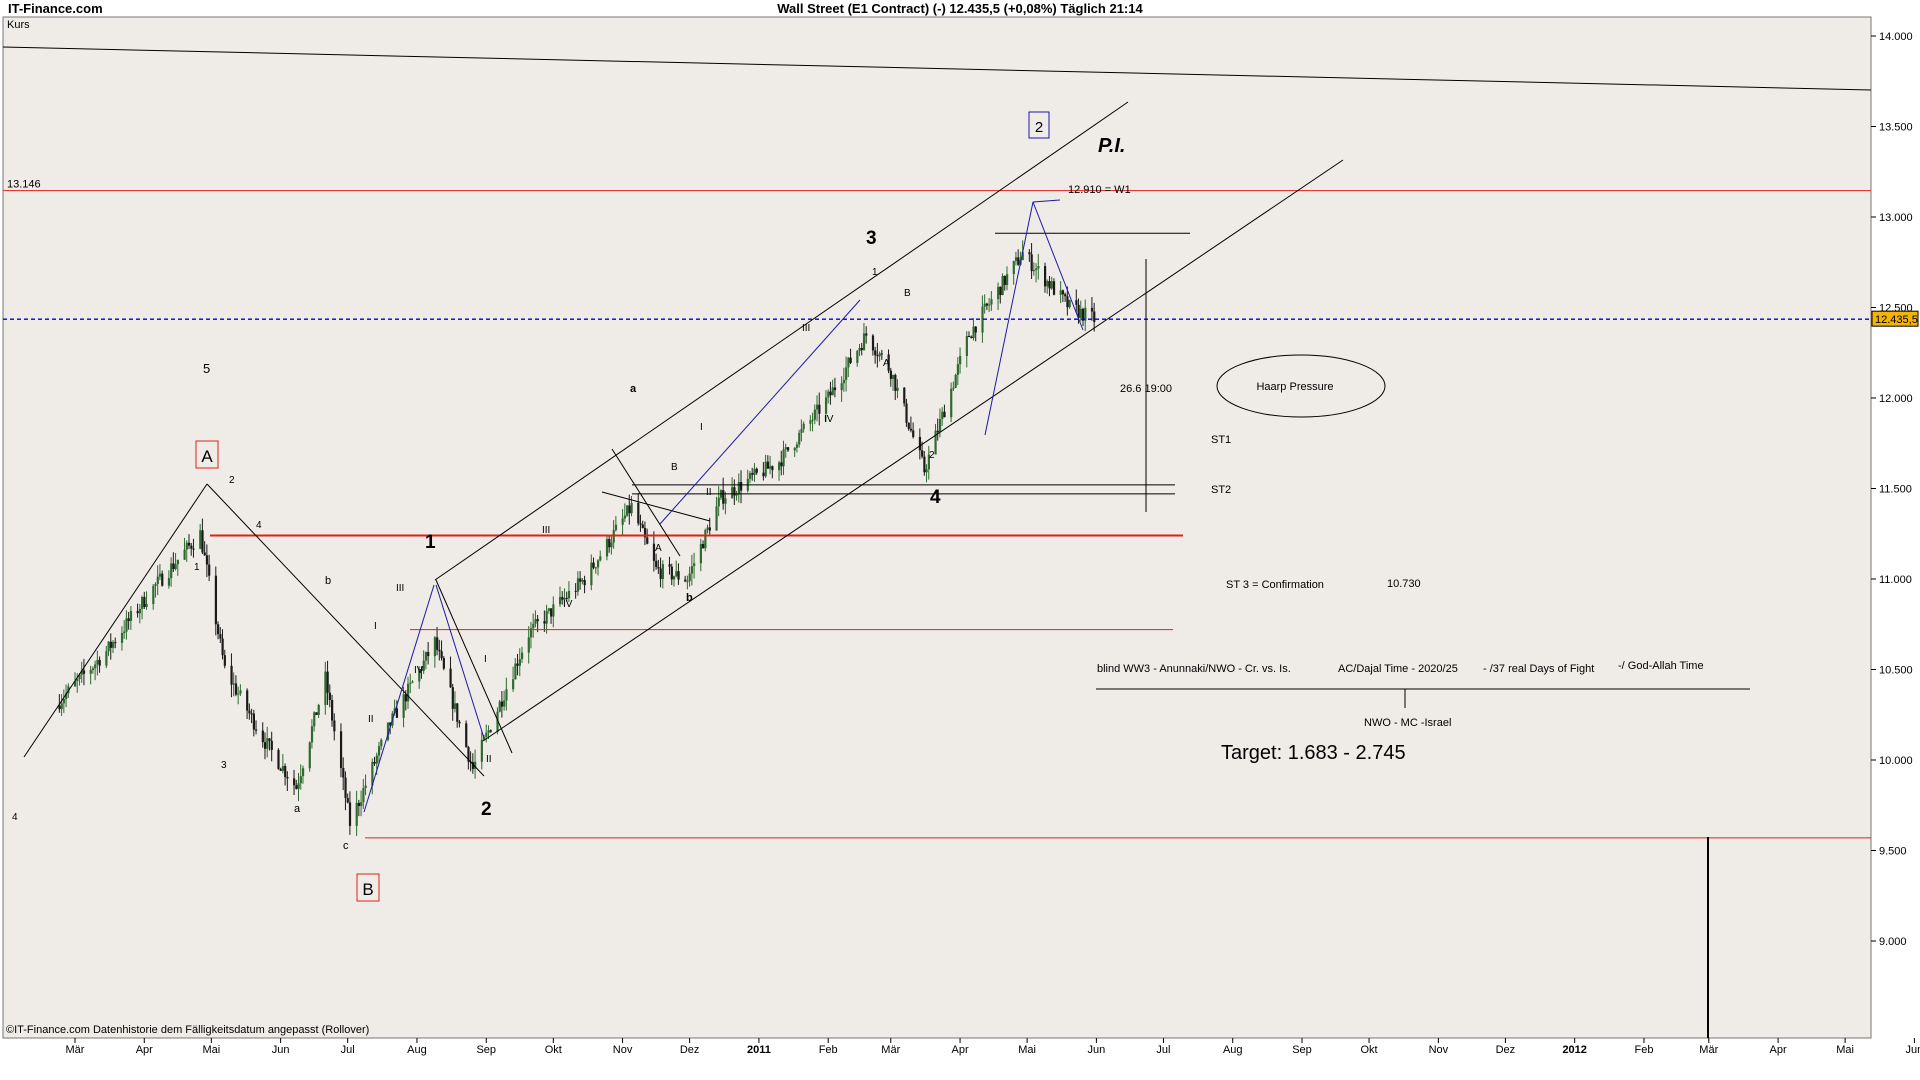 This screenshot has width=1920, height=1080. Describe the element at coordinates (828, 1050) in the screenshot. I see `x-tick-label: Feb` at that location.